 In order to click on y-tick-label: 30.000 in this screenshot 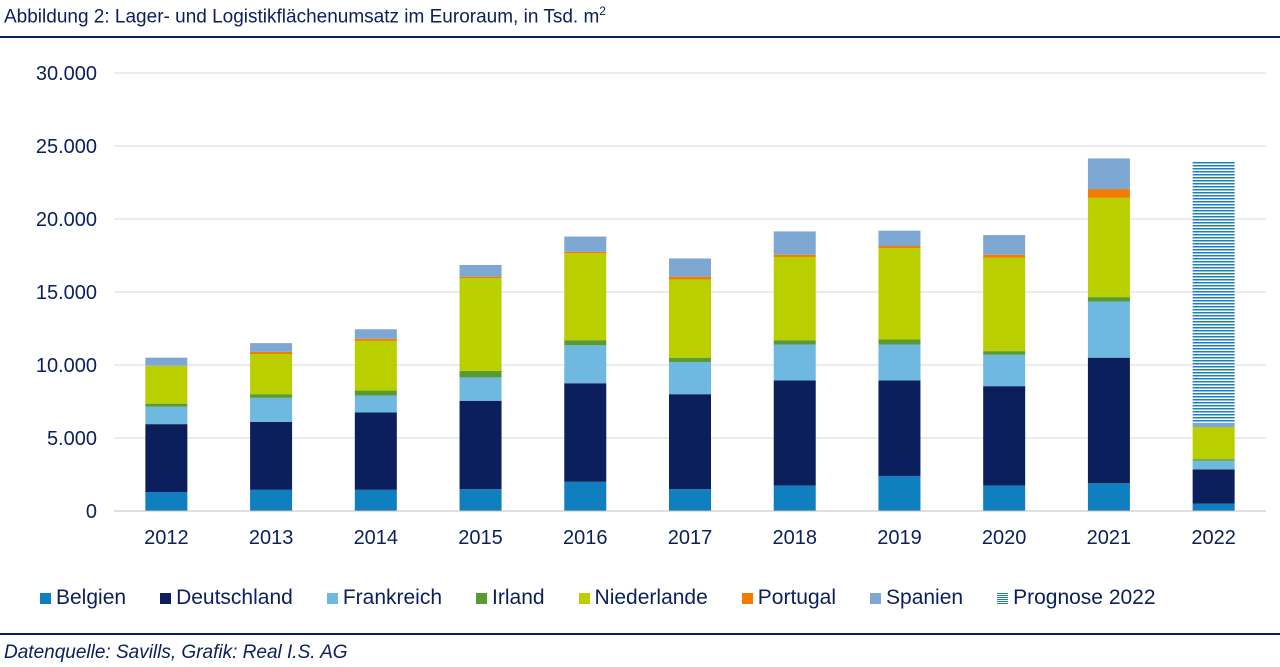, I will do `click(66, 74)`.